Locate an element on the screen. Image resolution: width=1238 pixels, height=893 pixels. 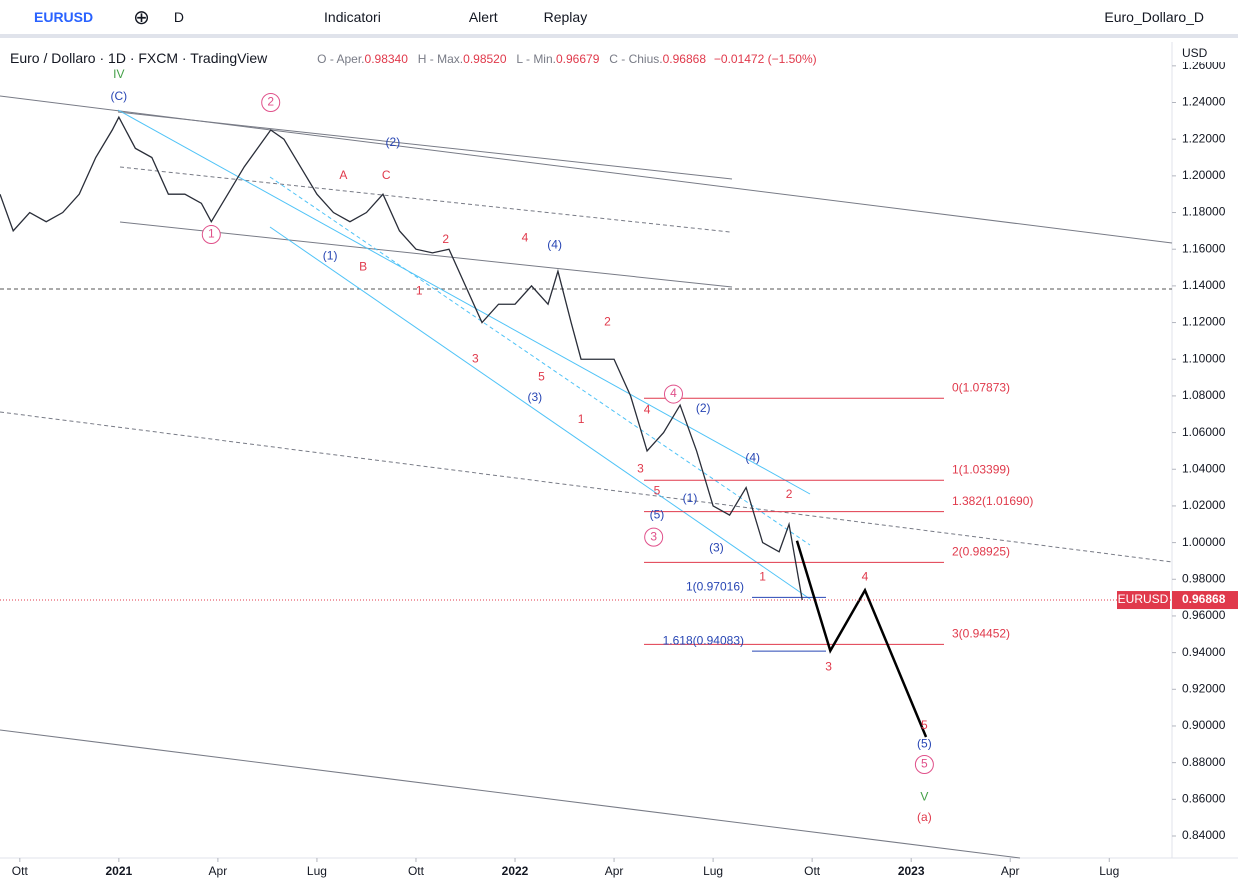
interval: D is located at coordinates (179, 17).